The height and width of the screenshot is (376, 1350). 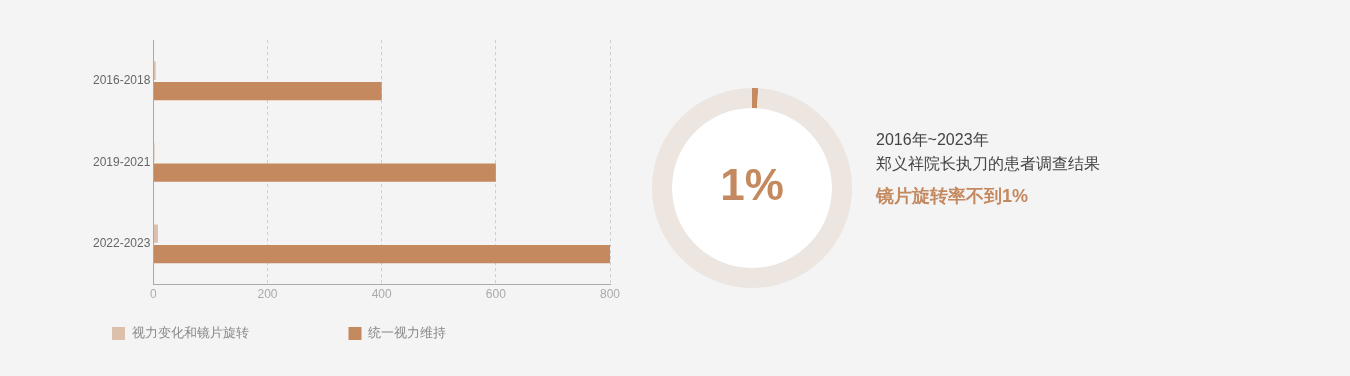 What do you see at coordinates (988, 164) in the screenshot?
I see `text: 郑义祥院长执刀的患者调查结果` at bounding box center [988, 164].